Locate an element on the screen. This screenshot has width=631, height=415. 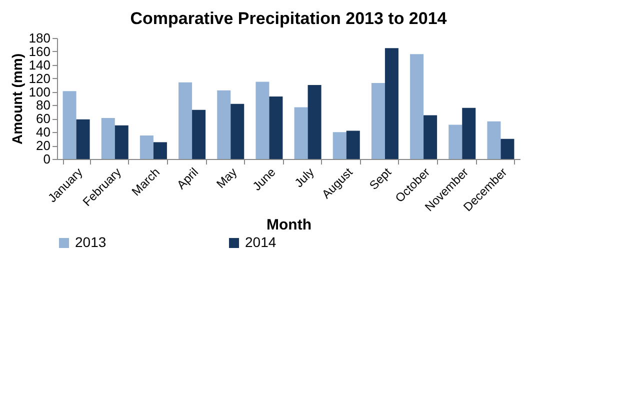
y-axis-title: Amount (mm) is located at coordinates (16, 99).